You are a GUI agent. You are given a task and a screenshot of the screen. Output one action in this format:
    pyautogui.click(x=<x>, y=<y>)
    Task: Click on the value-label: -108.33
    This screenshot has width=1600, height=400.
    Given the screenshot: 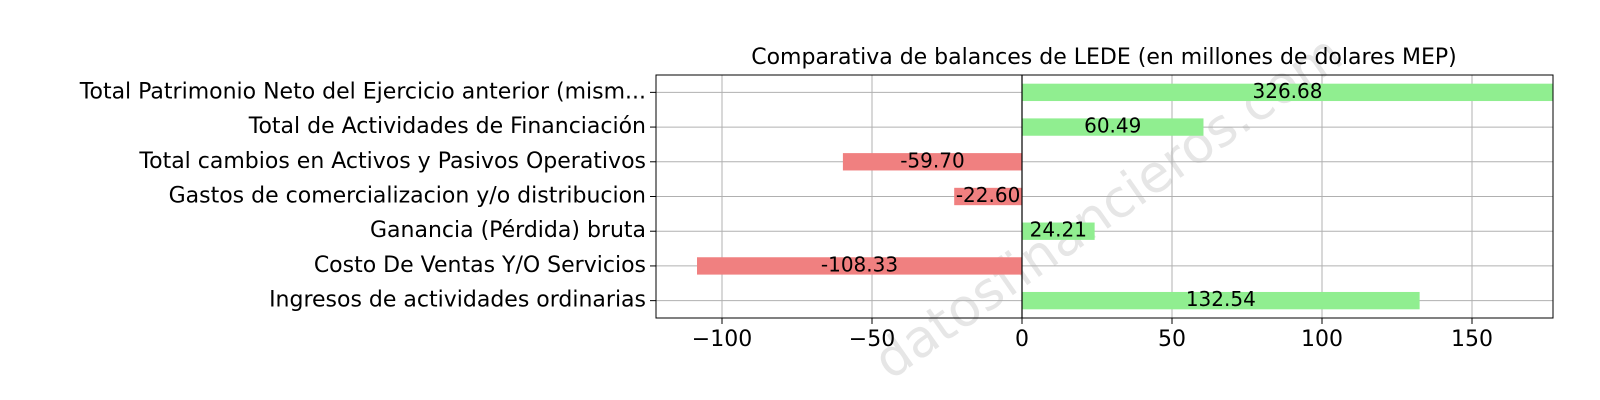 What is the action you would take?
    pyautogui.click(x=859, y=264)
    